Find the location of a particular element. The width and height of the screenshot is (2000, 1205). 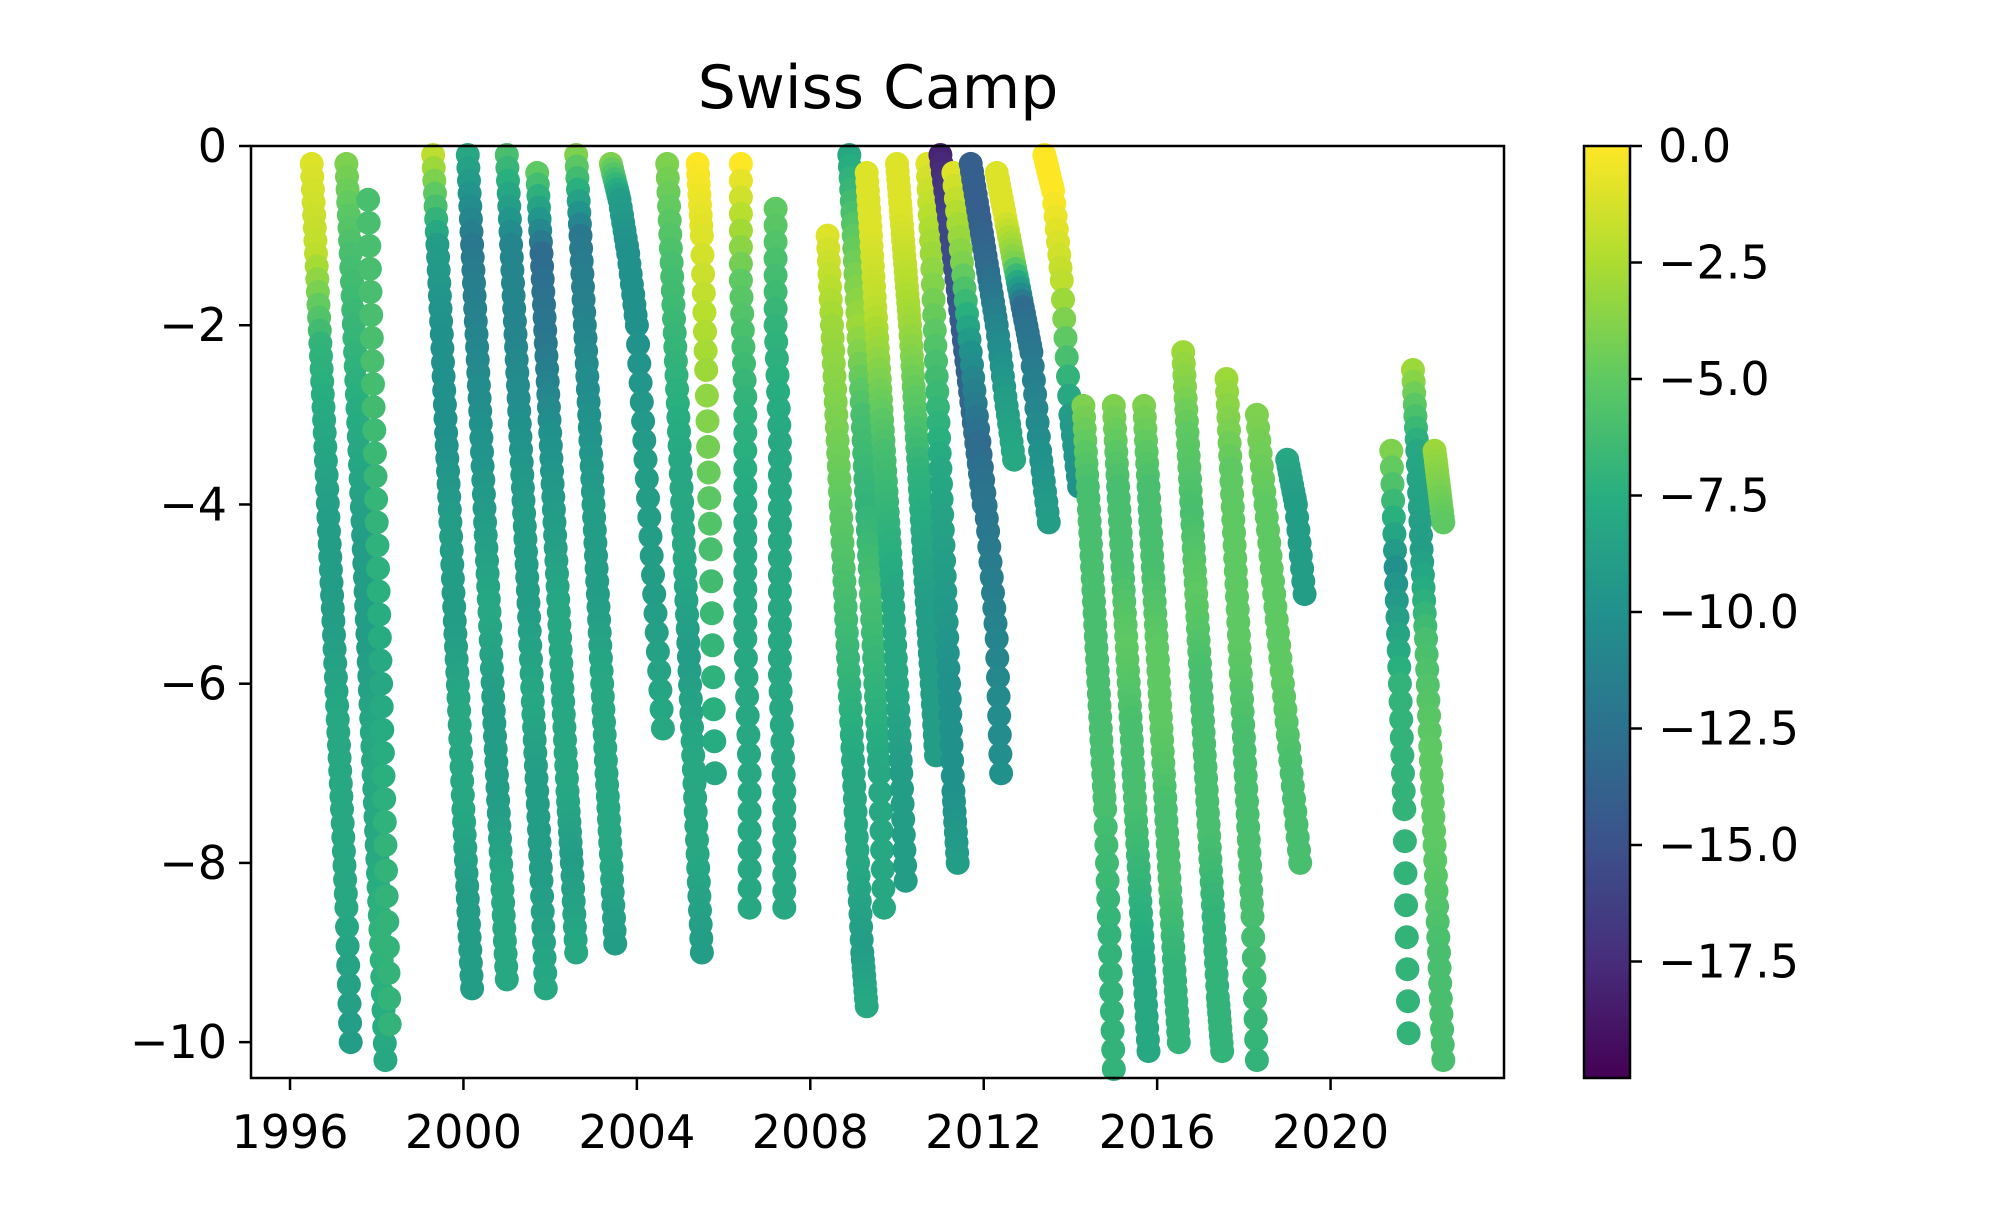

colorbar-tick-label: −2.5 is located at coordinates (1714, 263).